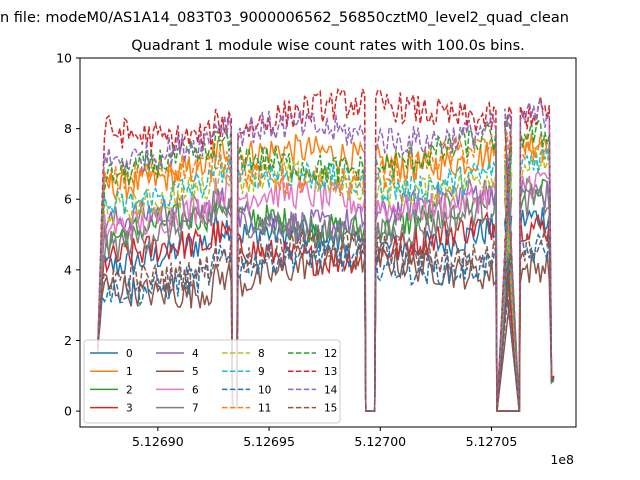 This screenshot has height=480, width=640. I want to click on legend-label-15: 15, so click(330, 409).